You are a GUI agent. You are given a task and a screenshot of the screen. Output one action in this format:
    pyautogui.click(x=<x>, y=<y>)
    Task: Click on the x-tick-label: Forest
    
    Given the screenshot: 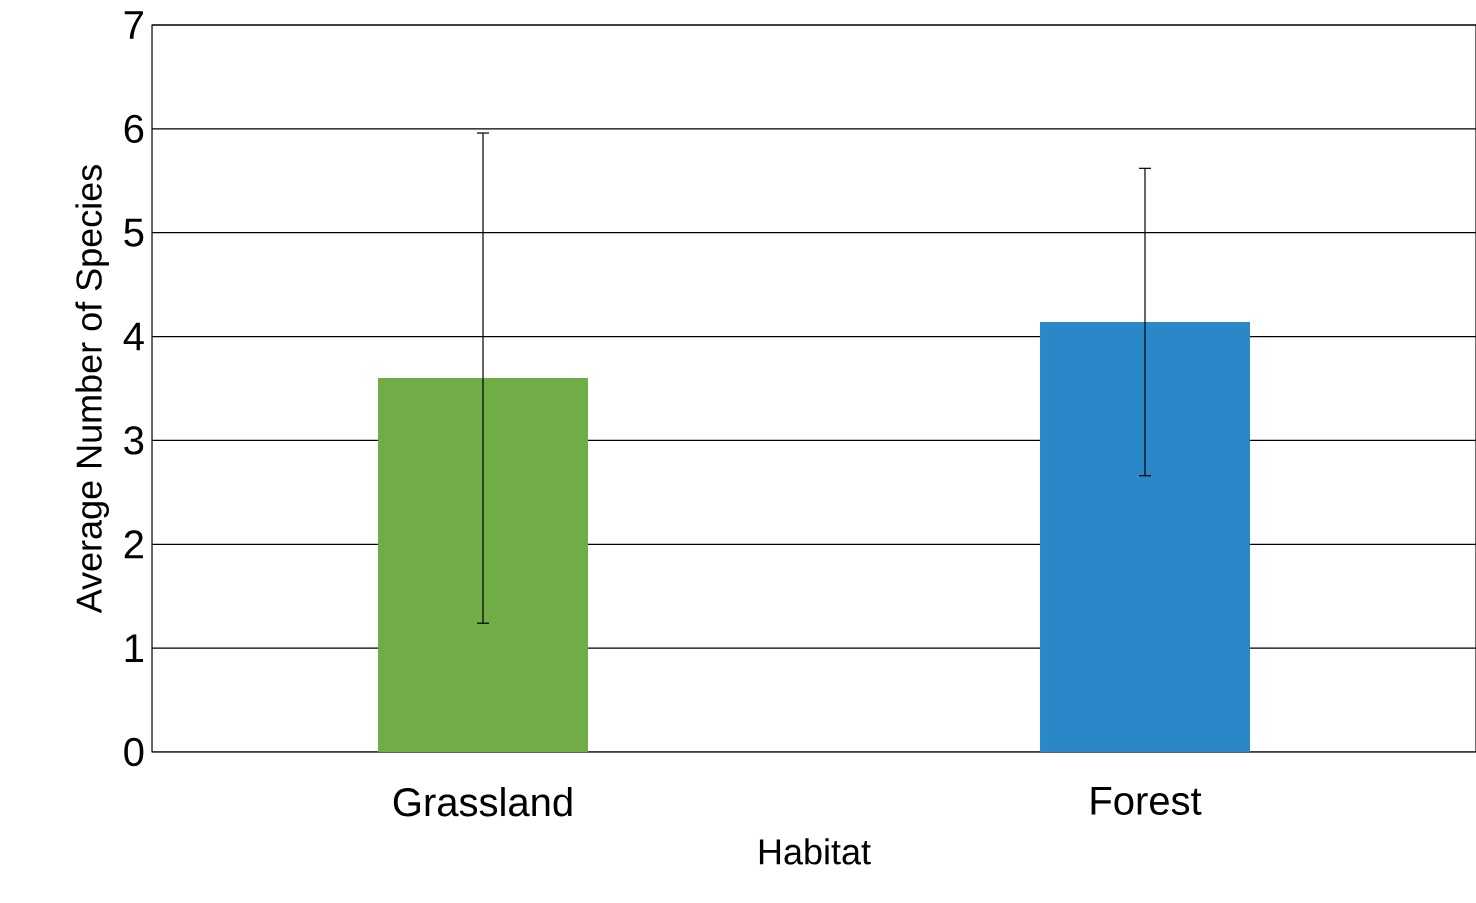 What is the action you would take?
    pyautogui.click(x=1146, y=801)
    